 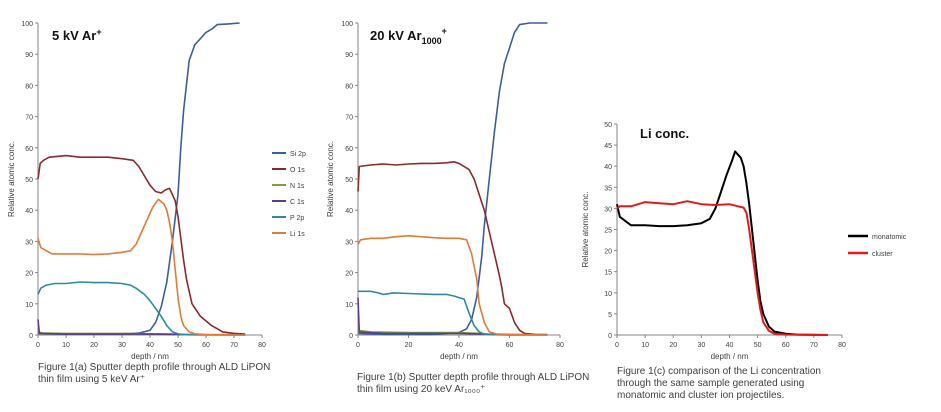 I want to click on caption-a-line-2: thin film using 5 keV Ar⁺, so click(x=91, y=379).